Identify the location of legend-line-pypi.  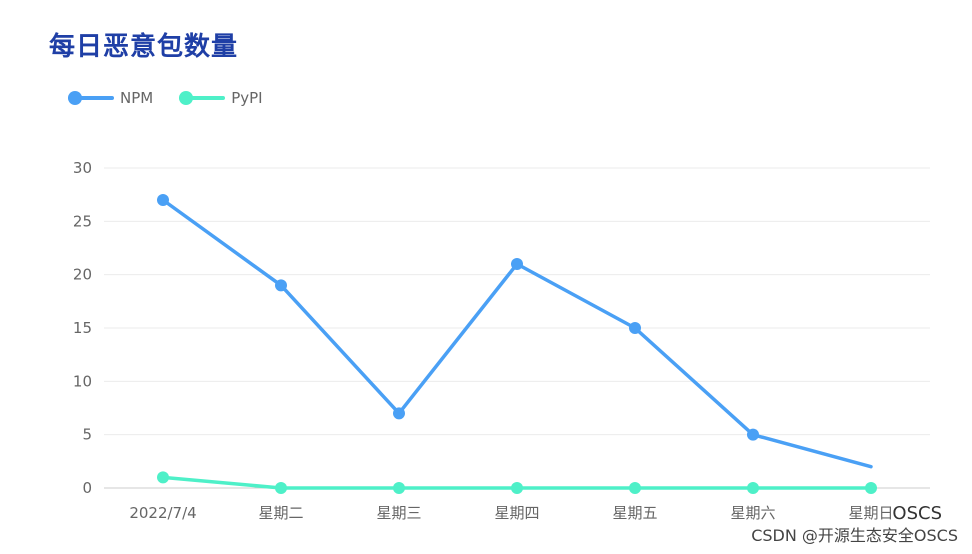
(202, 98).